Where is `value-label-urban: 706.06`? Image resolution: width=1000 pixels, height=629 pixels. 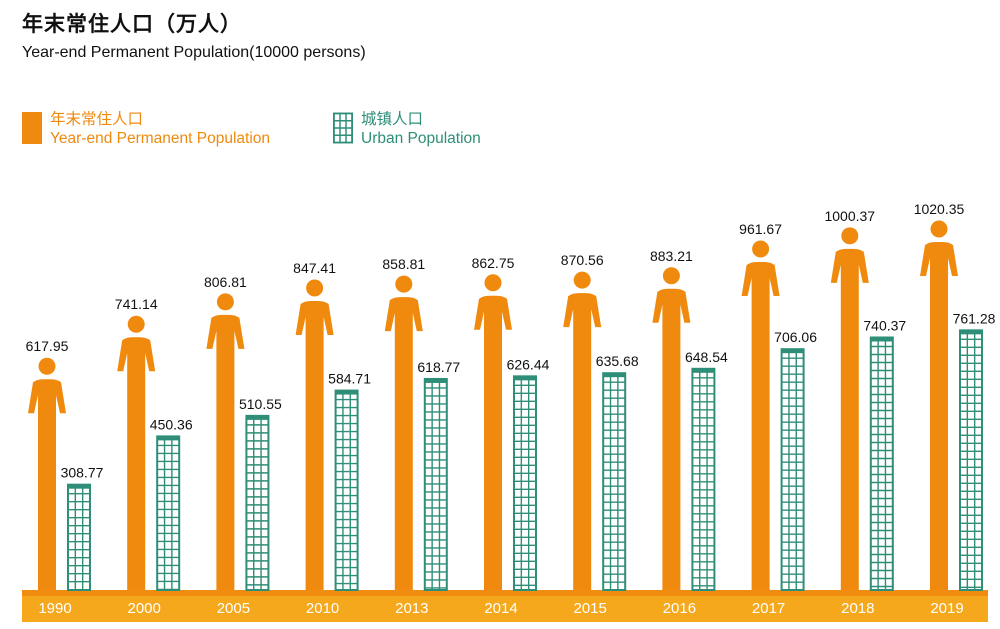
value-label-urban: 706.06 is located at coordinates (795, 337).